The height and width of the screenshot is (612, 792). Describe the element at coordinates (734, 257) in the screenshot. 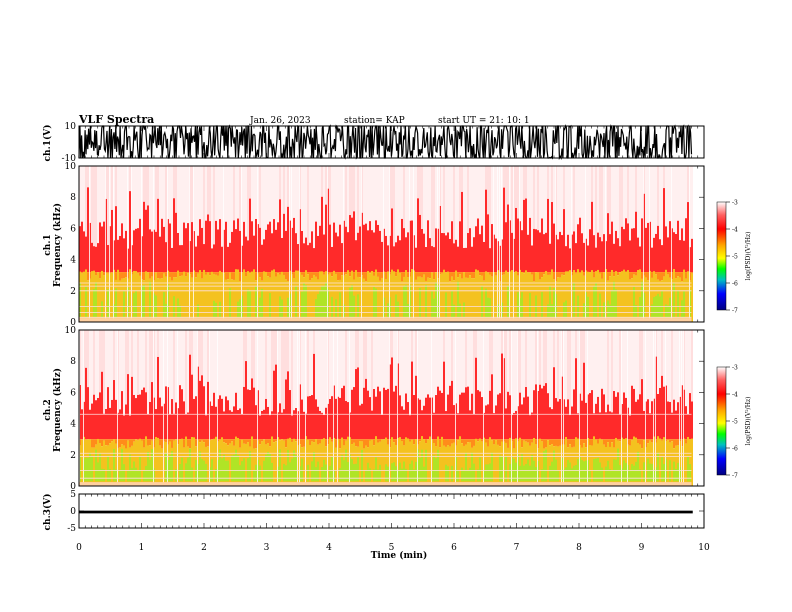

I see `colorbar-ch1: -3-4-5-6-7 log(PSD)(V²/Hz)` at that location.